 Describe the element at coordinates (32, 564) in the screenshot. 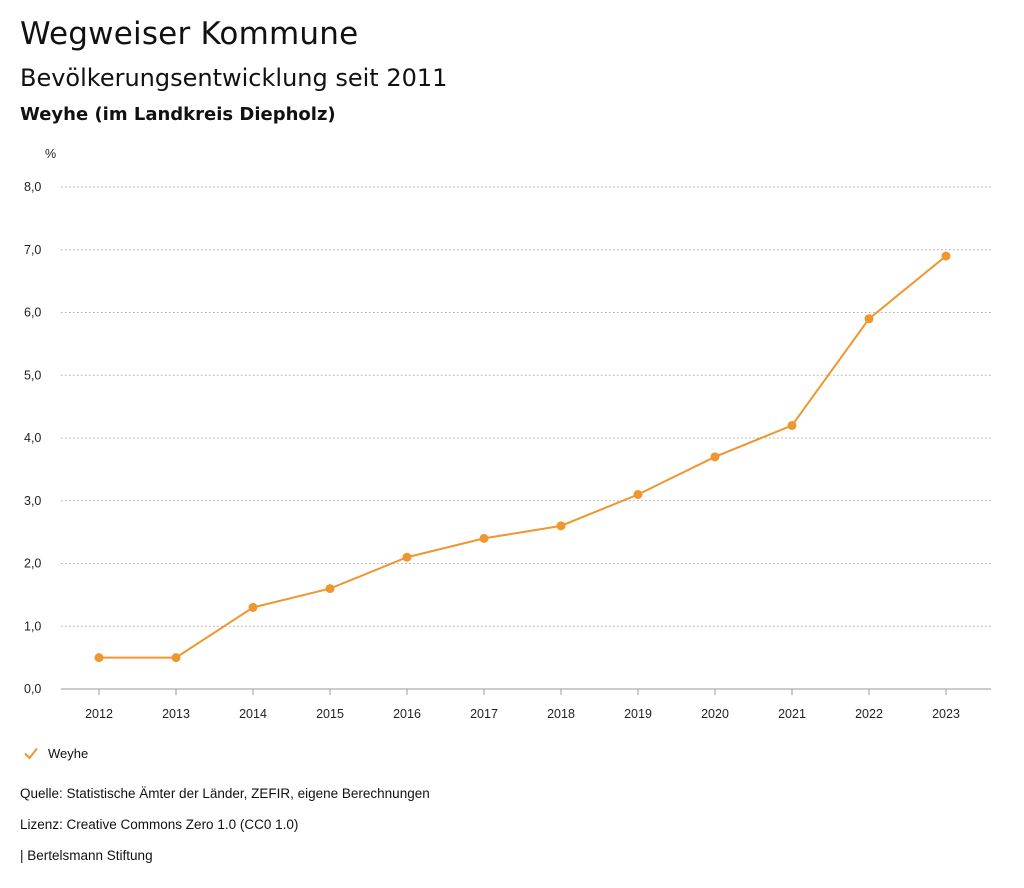

I see `y-tick-label: 2,0` at that location.